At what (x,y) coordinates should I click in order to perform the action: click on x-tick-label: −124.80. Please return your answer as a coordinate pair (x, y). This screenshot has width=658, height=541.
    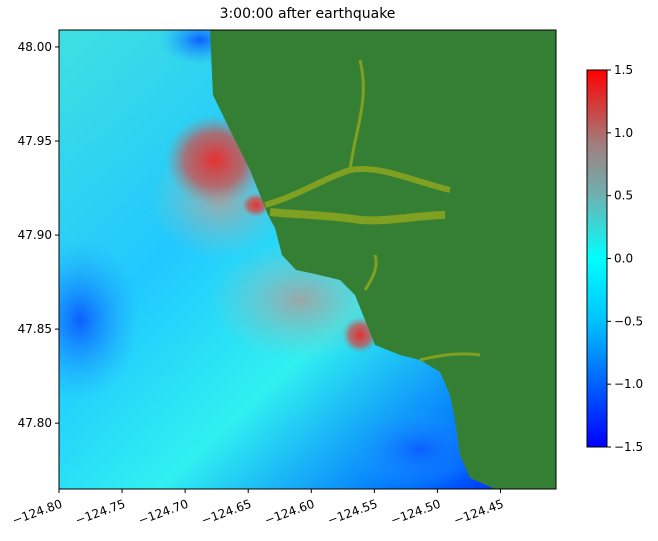
    Looking at the image, I should click on (37, 512).